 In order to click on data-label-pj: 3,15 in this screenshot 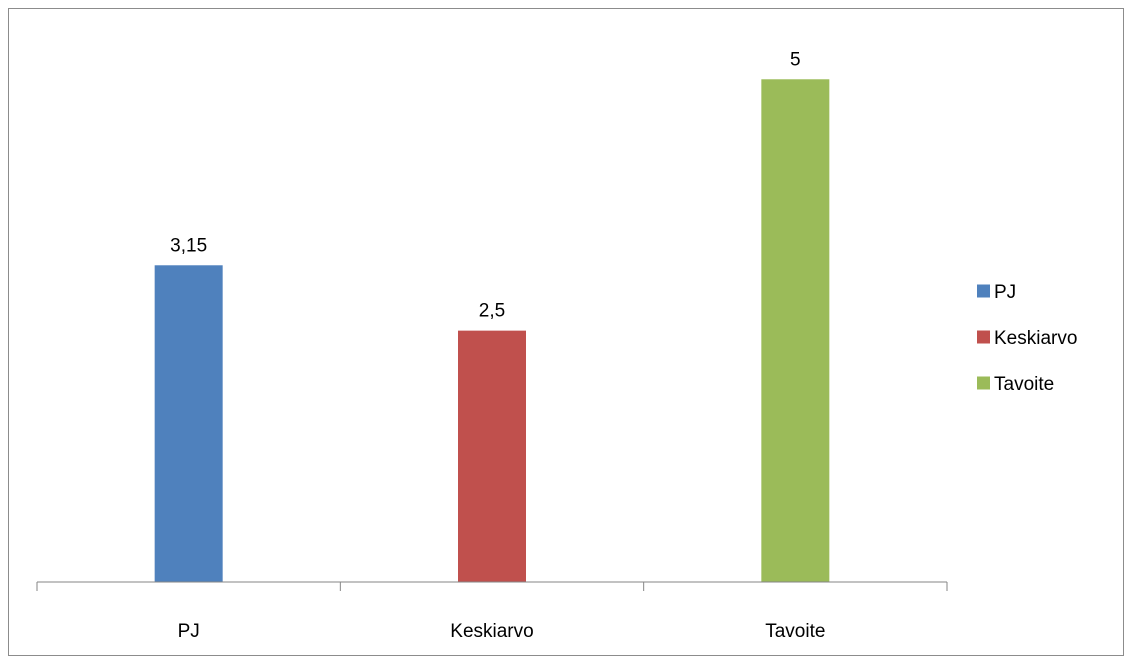, I will do `click(188, 245)`.